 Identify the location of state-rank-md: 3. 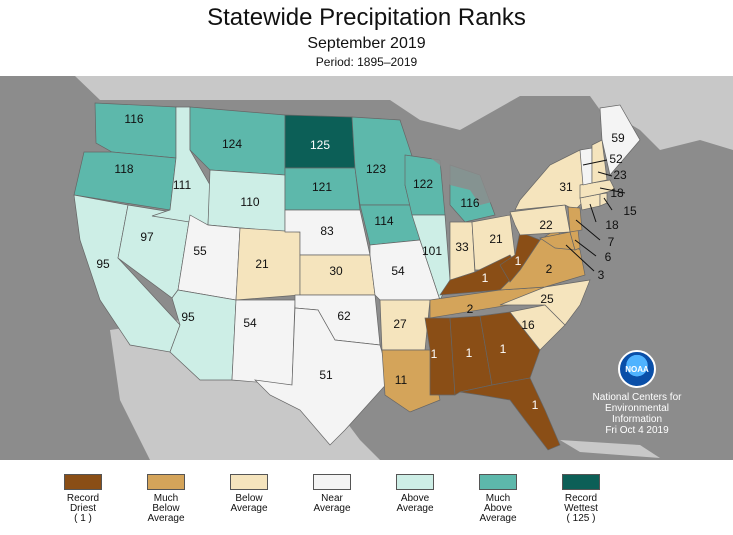
(601, 275).